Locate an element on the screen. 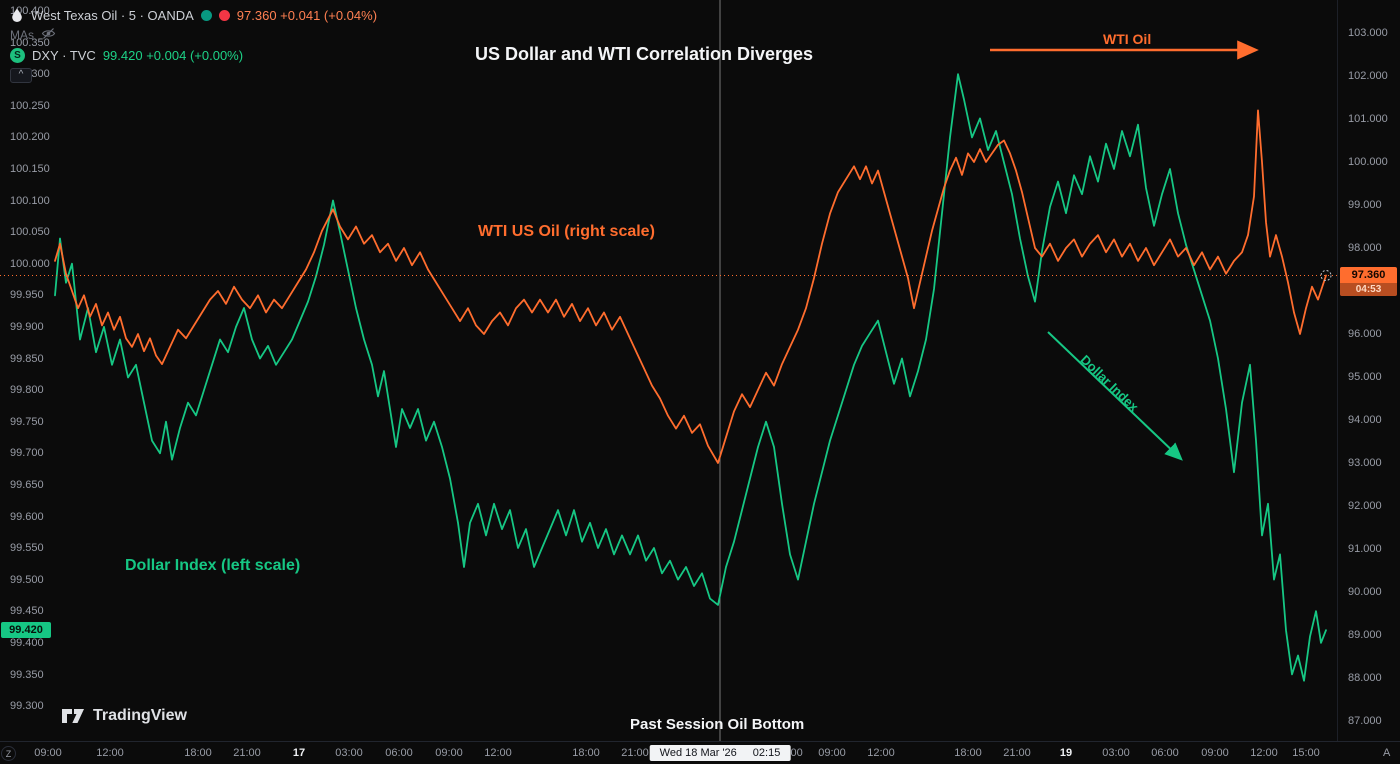 The width and height of the screenshot is (1400, 764). timezone-button: Z is located at coordinates (8, 753).